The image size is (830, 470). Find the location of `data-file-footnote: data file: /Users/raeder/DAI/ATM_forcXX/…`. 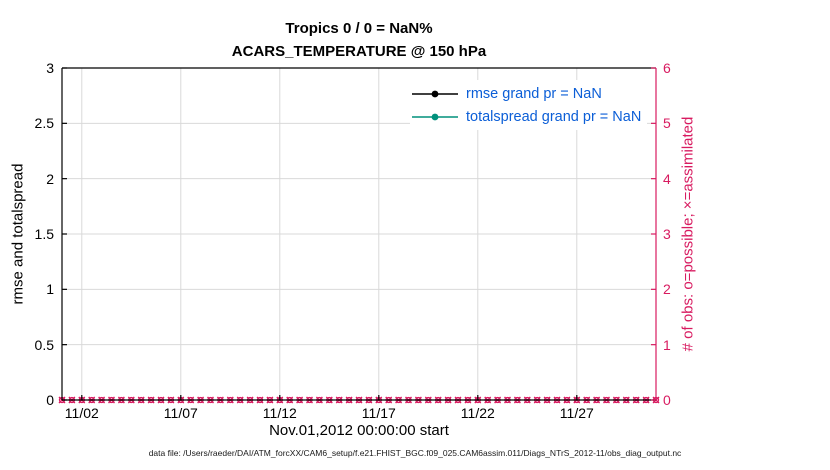

data-file-footnote: data file: /Users/raeder/DAI/ATM_forcXX/… is located at coordinates (415, 453).